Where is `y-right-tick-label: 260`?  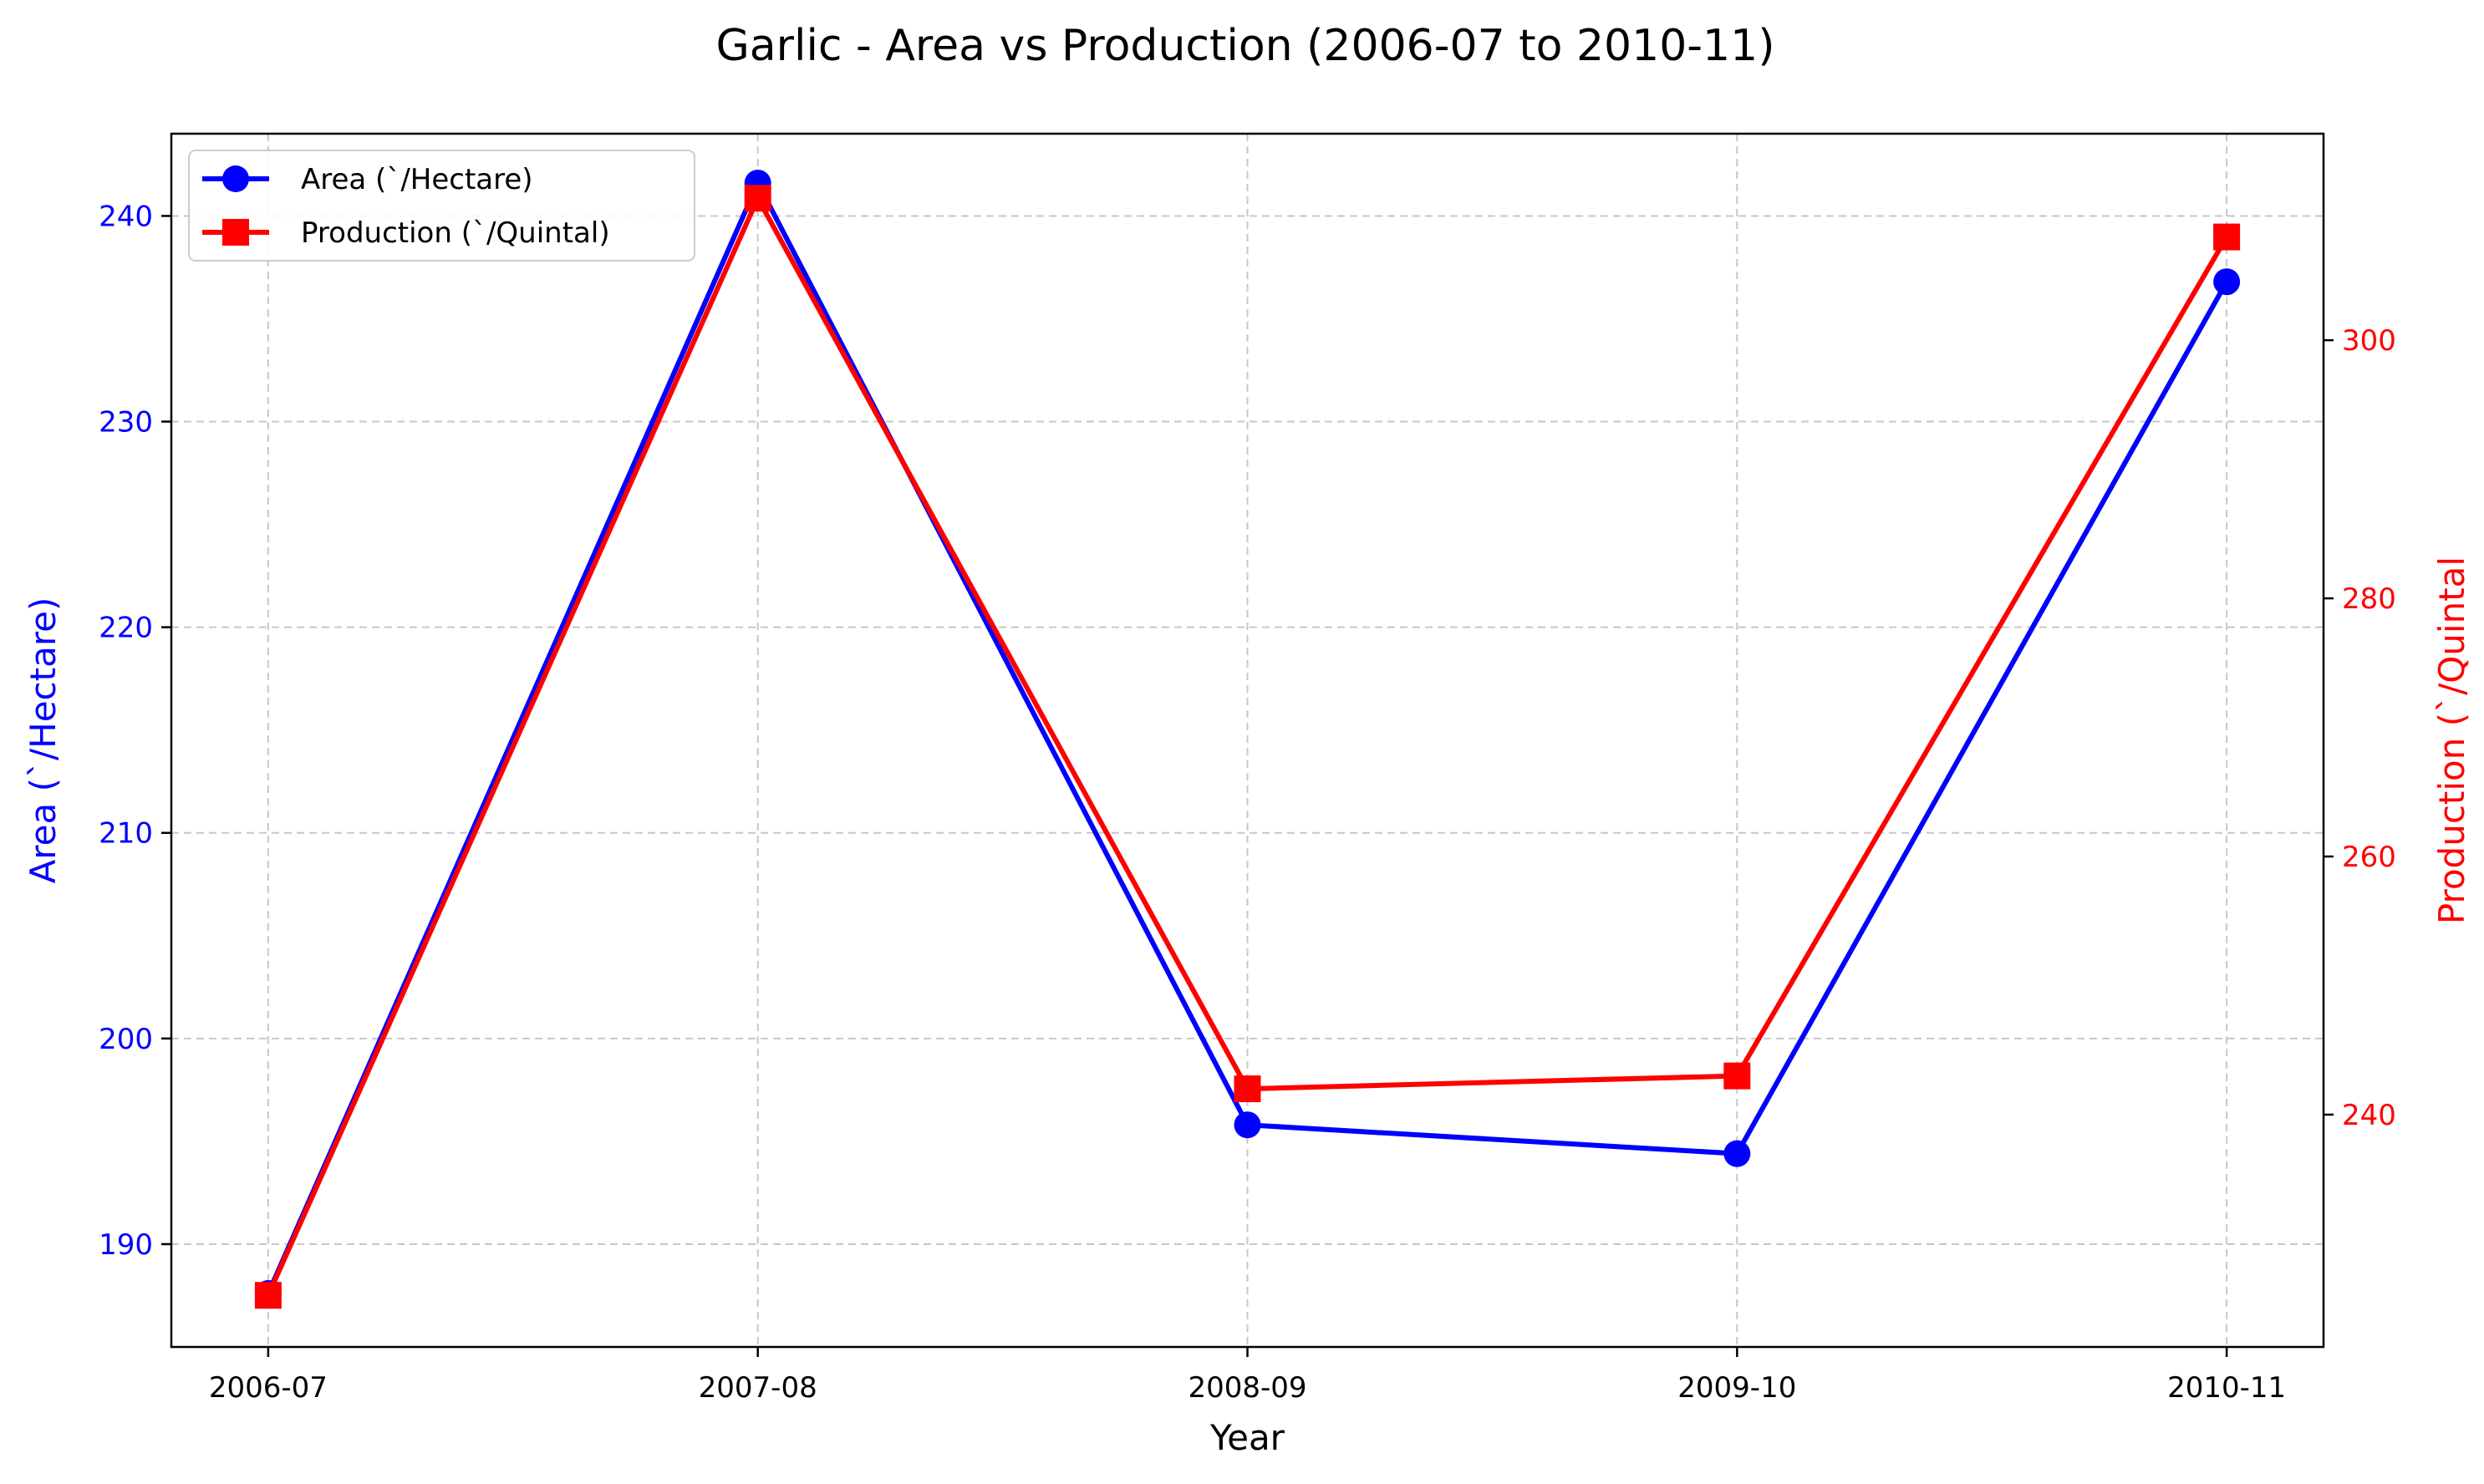
y-right-tick-label: 260 is located at coordinates (2369, 858).